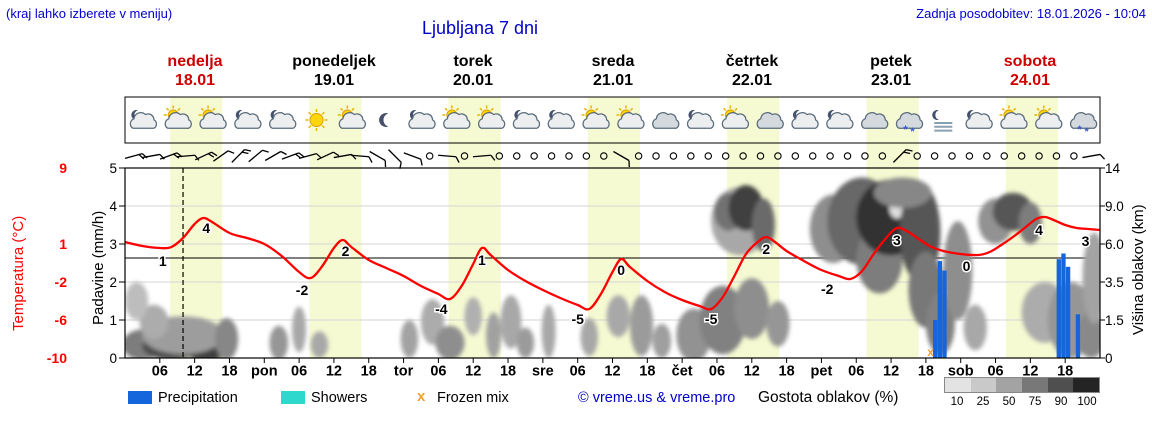 This screenshot has width=1152, height=443. What do you see at coordinates (1061, 402) in the screenshot?
I see `cloud-density-scale-label: 90` at bounding box center [1061, 402].